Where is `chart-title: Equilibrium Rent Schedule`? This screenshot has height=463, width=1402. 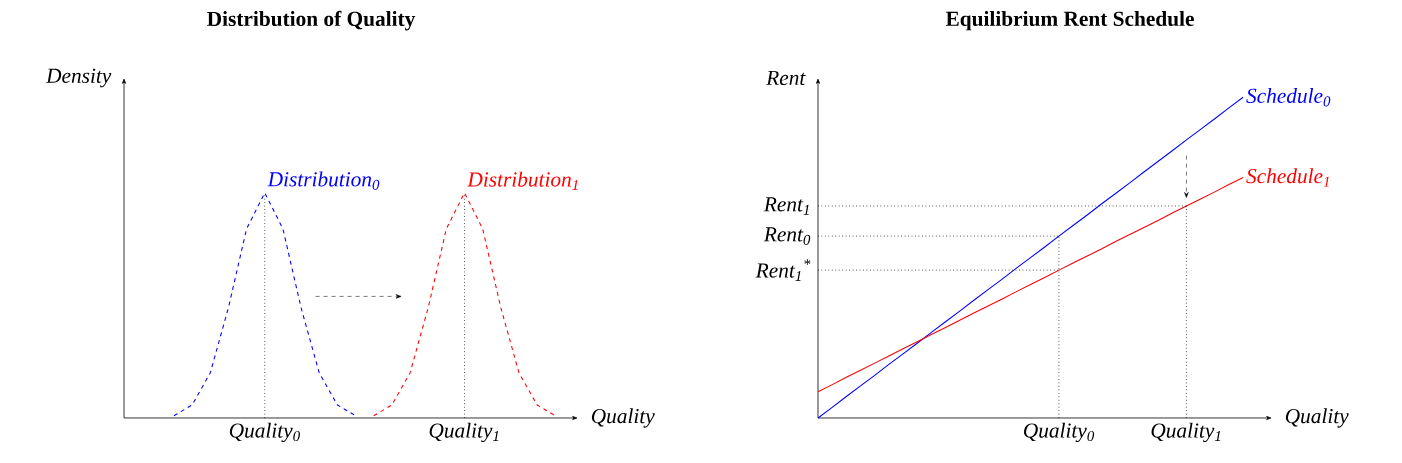 chart-title: Equilibrium Rent Schedule is located at coordinates (1069, 20).